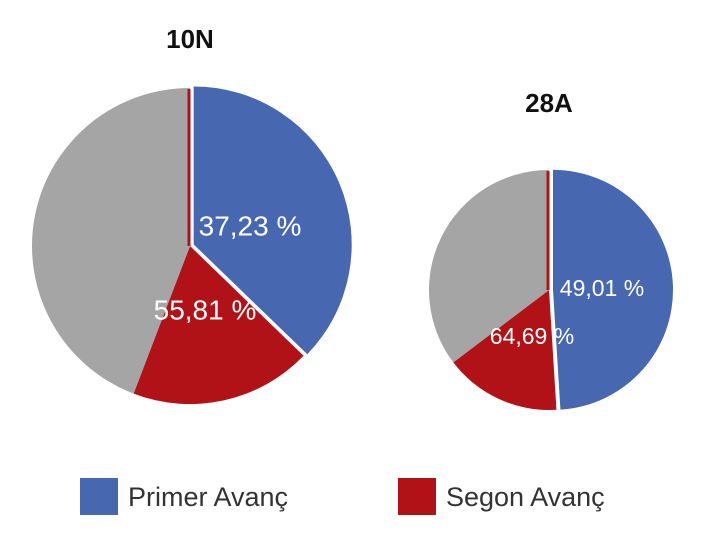 The height and width of the screenshot is (556, 710). What do you see at coordinates (602, 288) in the screenshot?
I see `data-label: 49,01 %` at bounding box center [602, 288].